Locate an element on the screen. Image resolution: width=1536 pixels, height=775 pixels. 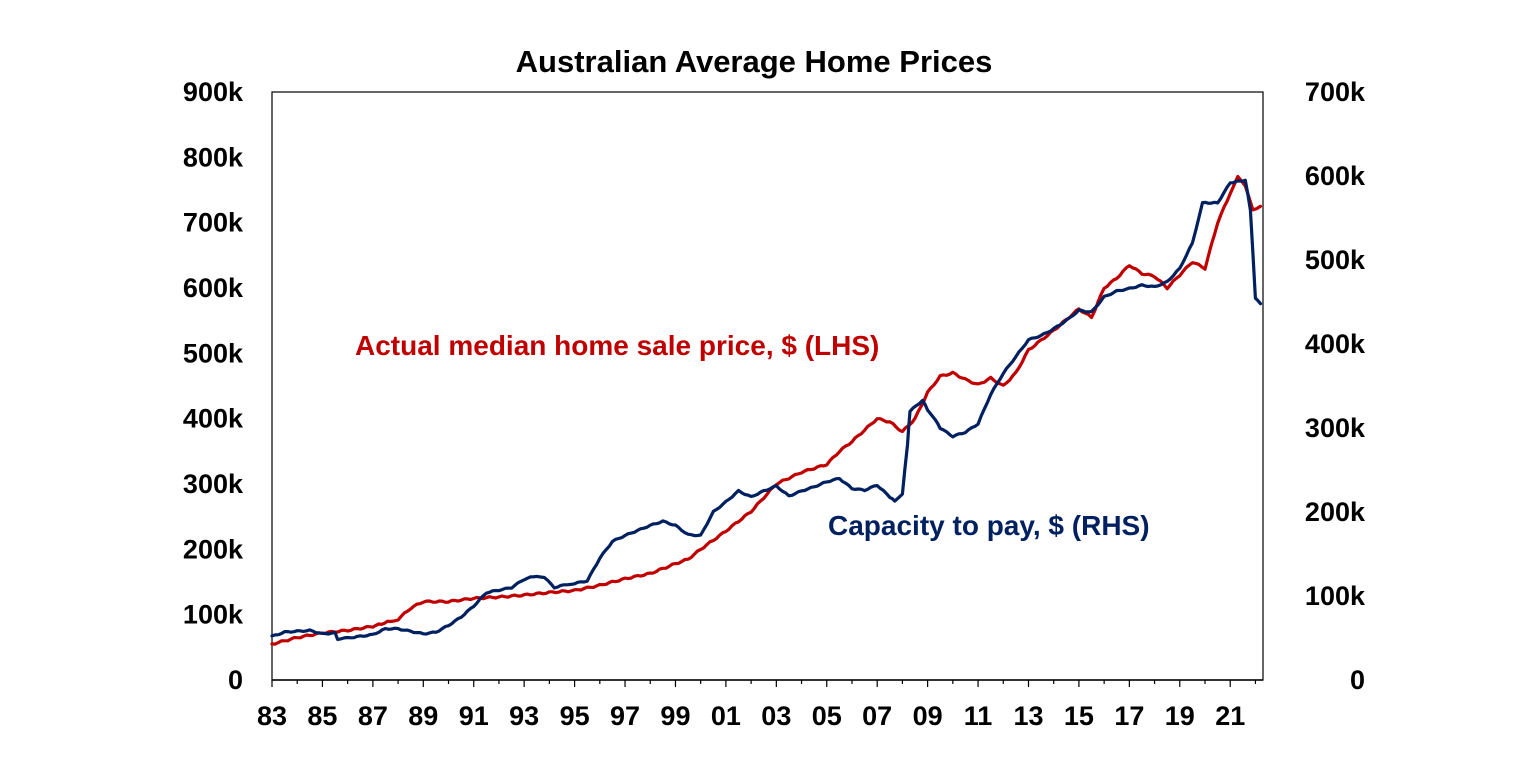
y-right-tick-label: 700k is located at coordinates (1335, 92).